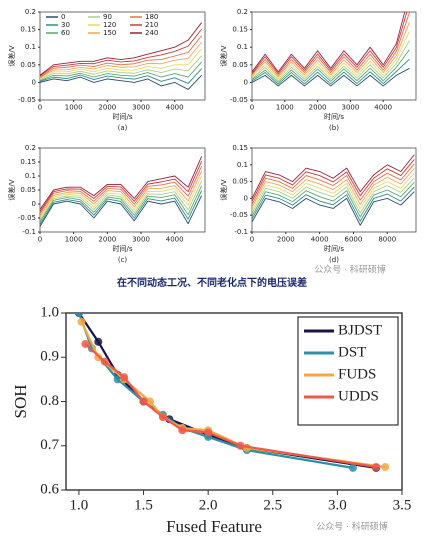 The width and height of the screenshot is (424, 544). What do you see at coordinates (214, 526) in the screenshot?
I see `x-axis-label: Fused Feature` at bounding box center [214, 526].